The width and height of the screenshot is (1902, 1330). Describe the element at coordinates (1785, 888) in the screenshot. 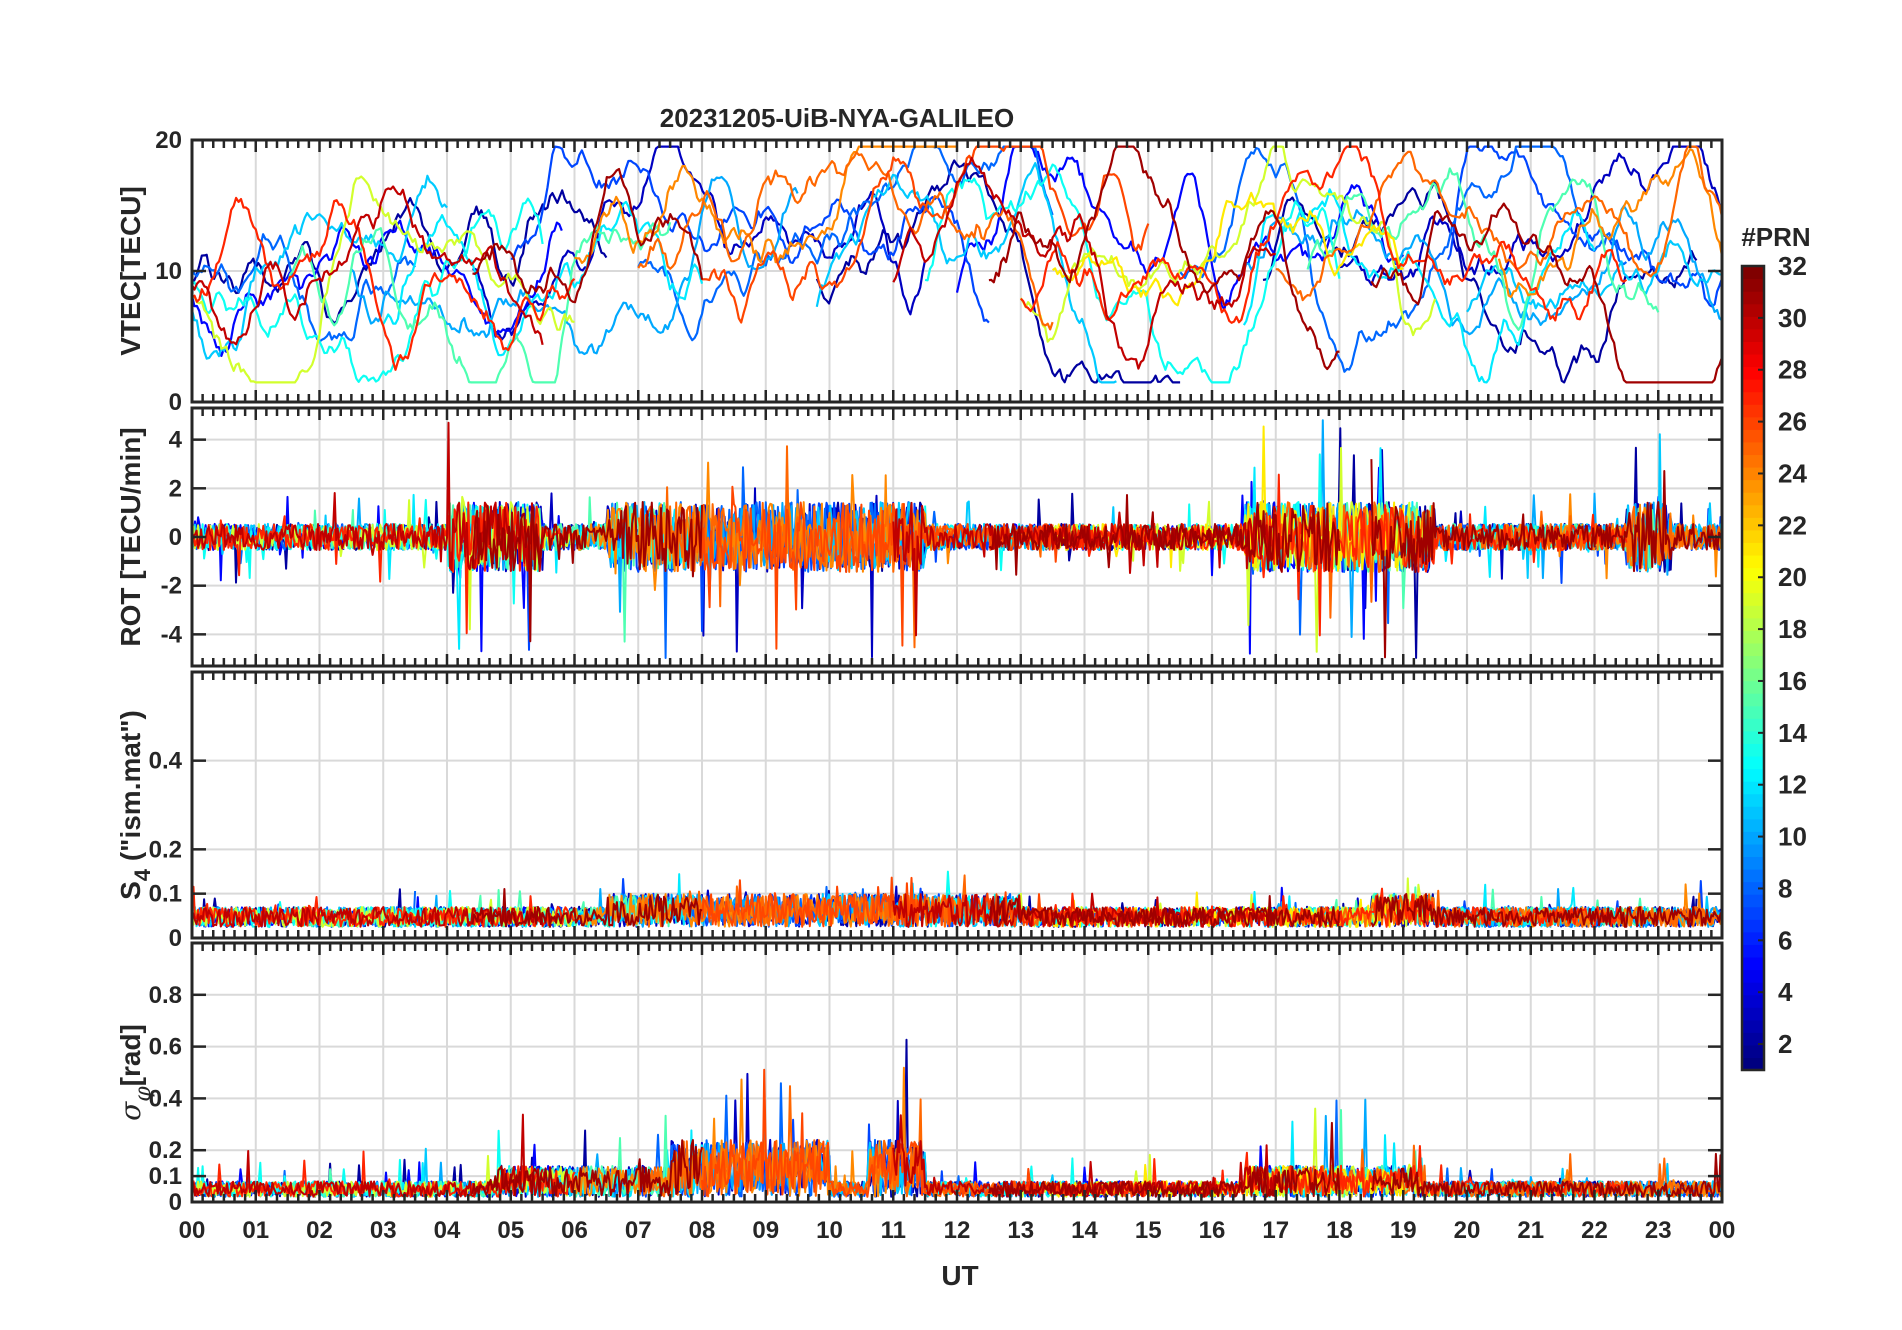

I see `colorbar-tick-label: 8` at that location.